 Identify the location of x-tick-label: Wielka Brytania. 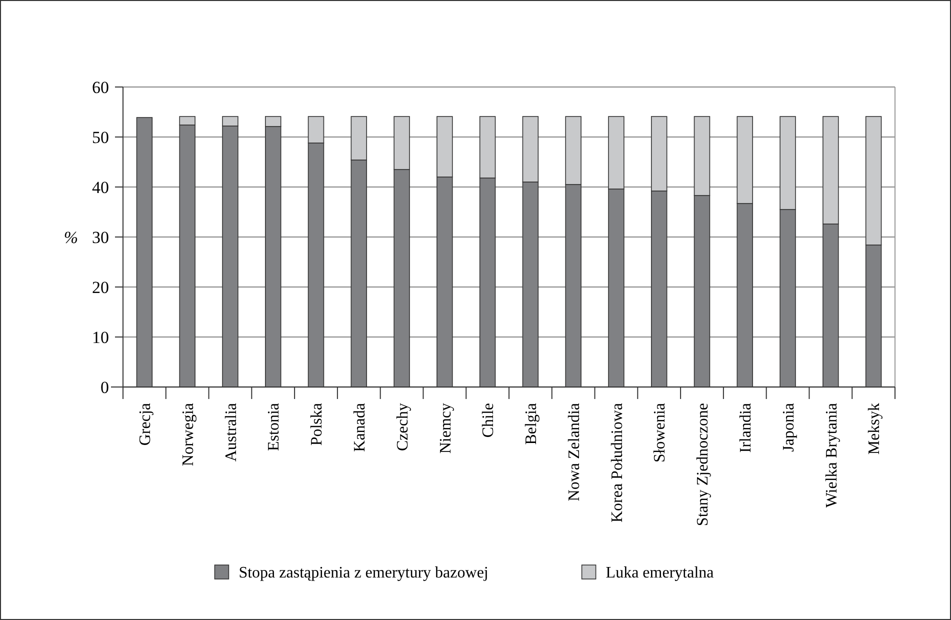
(831, 455).